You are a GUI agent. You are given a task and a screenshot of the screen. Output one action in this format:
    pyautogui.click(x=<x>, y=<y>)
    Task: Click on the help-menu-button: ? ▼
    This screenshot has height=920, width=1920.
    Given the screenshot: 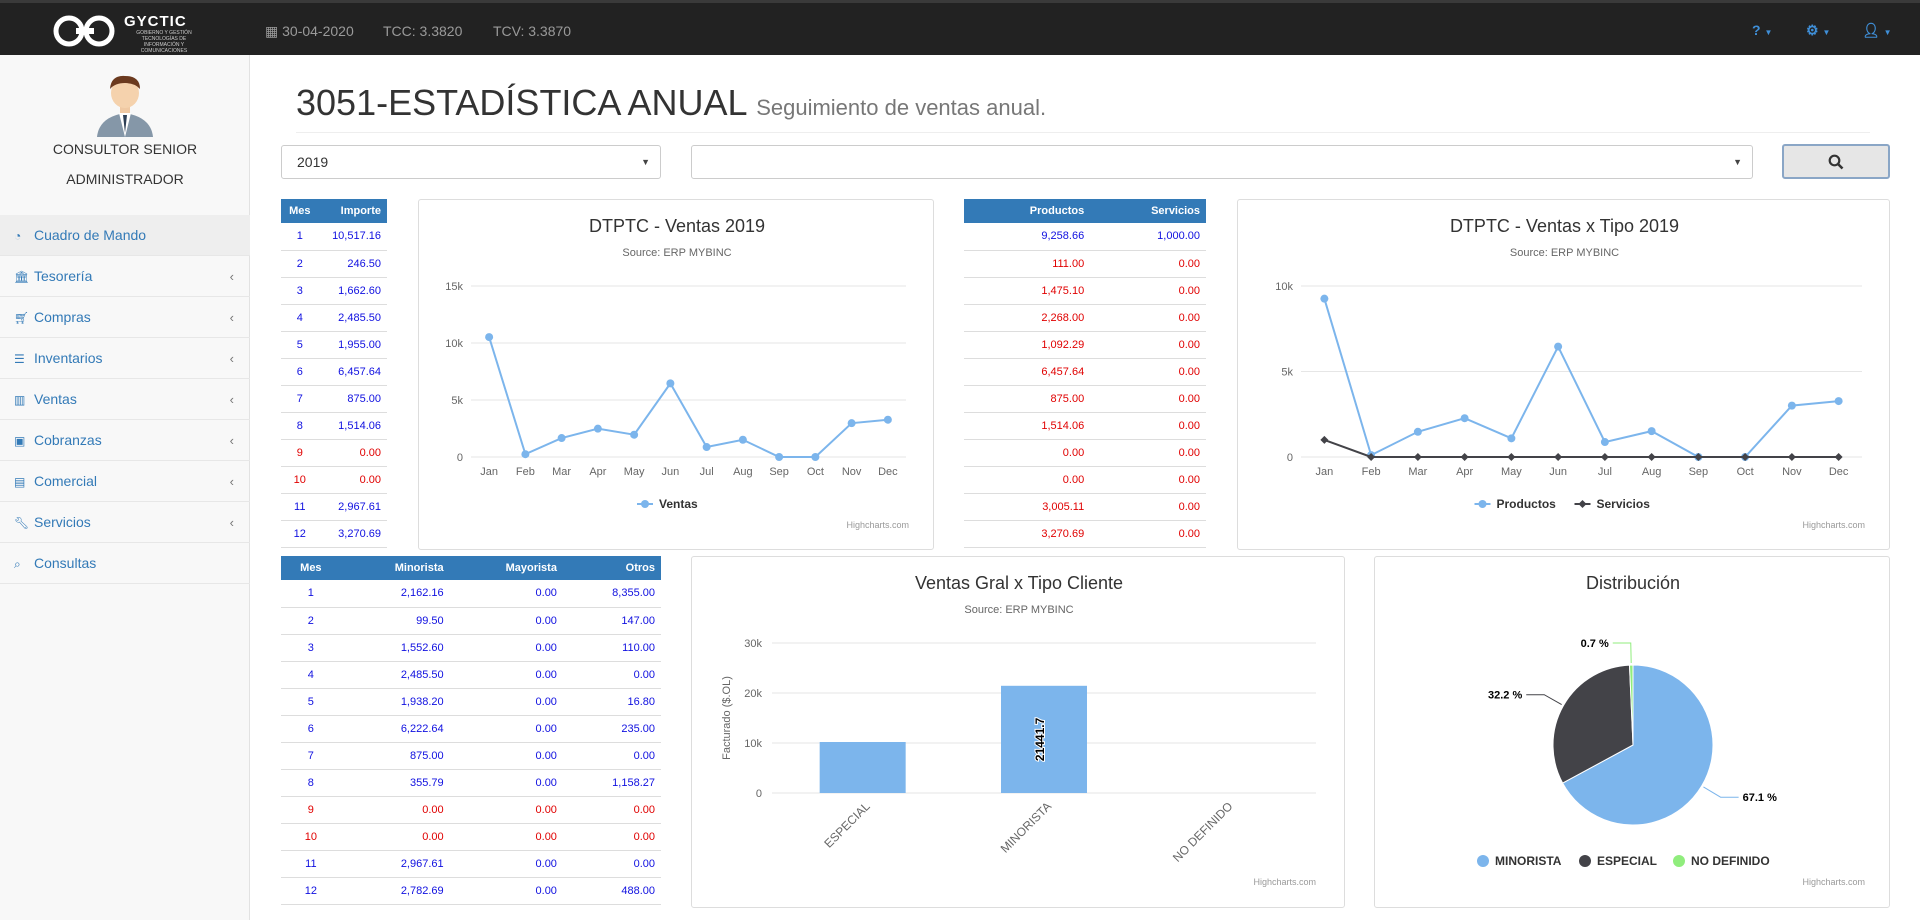 What is the action you would take?
    pyautogui.click(x=1762, y=30)
    